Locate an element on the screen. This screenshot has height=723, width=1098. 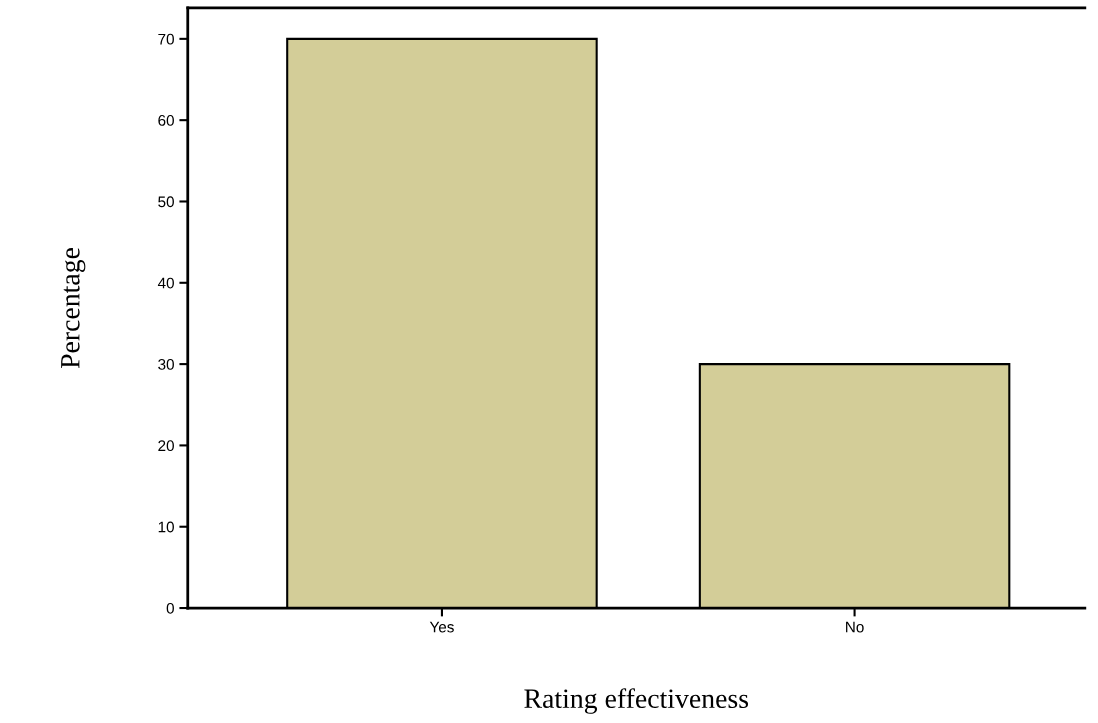
x-tick-label: Yes is located at coordinates (441, 627).